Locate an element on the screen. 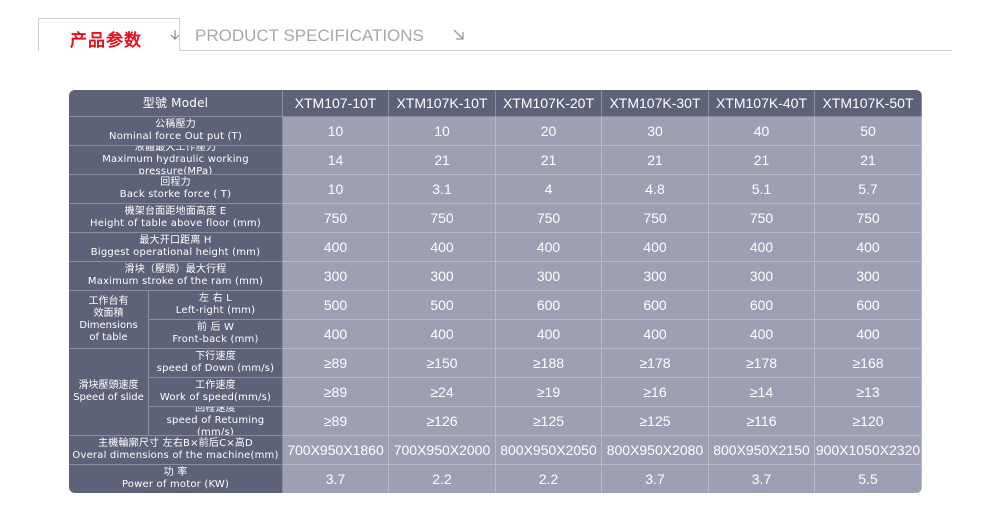 The height and width of the screenshot is (519, 1000). row-label-cn: 前 后 W is located at coordinates (215, 327).